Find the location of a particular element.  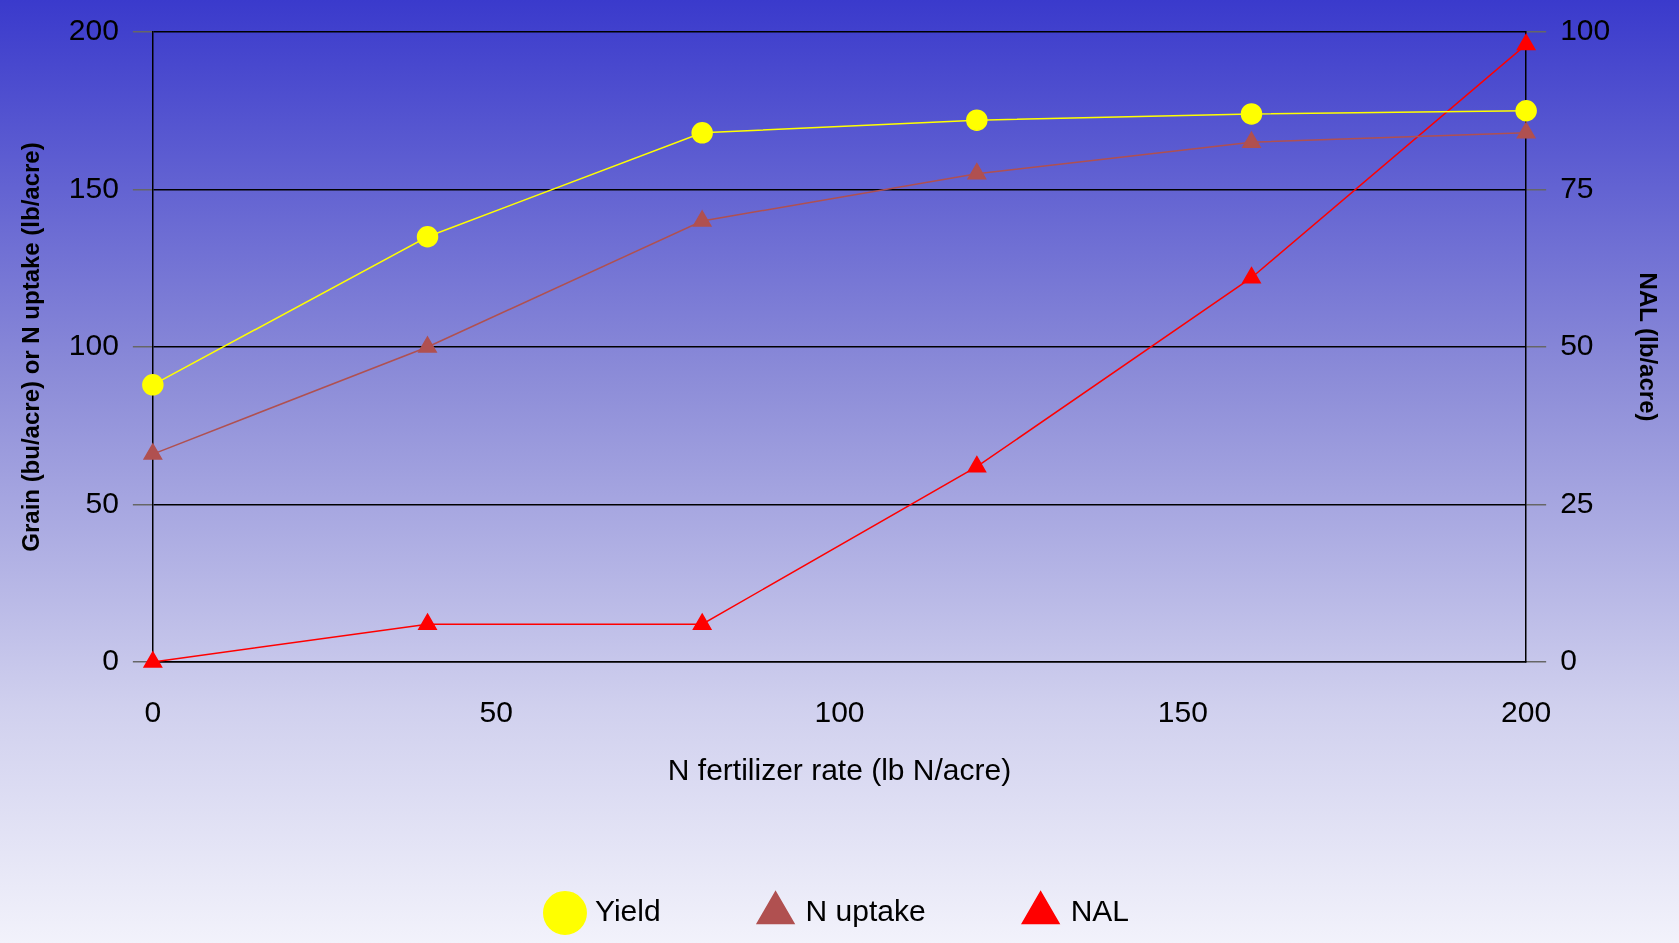

y2-tick-label: 25 is located at coordinates (1577, 502).